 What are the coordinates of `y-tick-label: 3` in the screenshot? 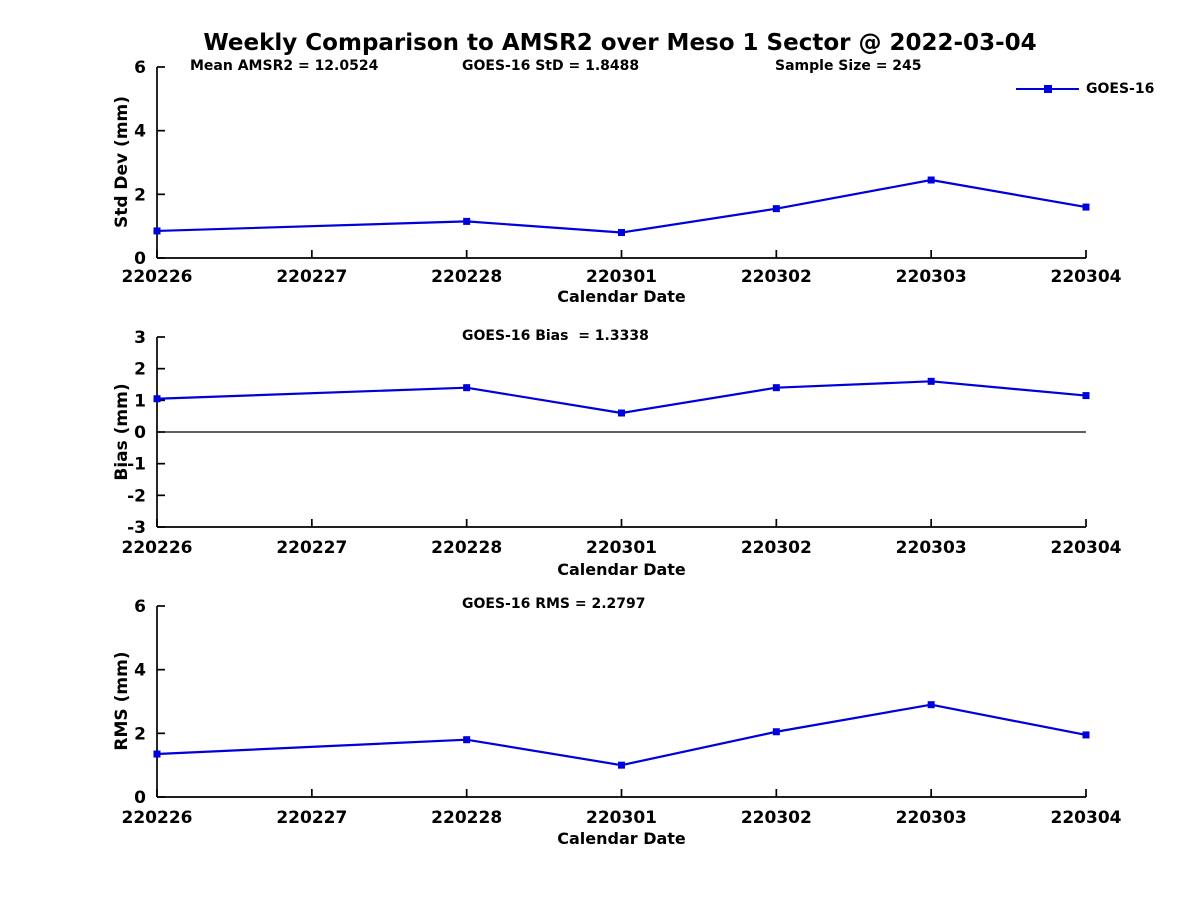 It's located at (140, 338).